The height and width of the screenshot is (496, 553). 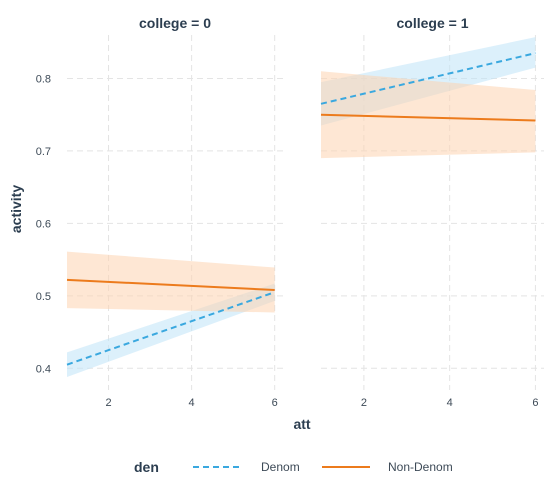 What do you see at coordinates (43, 297) in the screenshot?
I see `y-tick-label: 0.5` at bounding box center [43, 297].